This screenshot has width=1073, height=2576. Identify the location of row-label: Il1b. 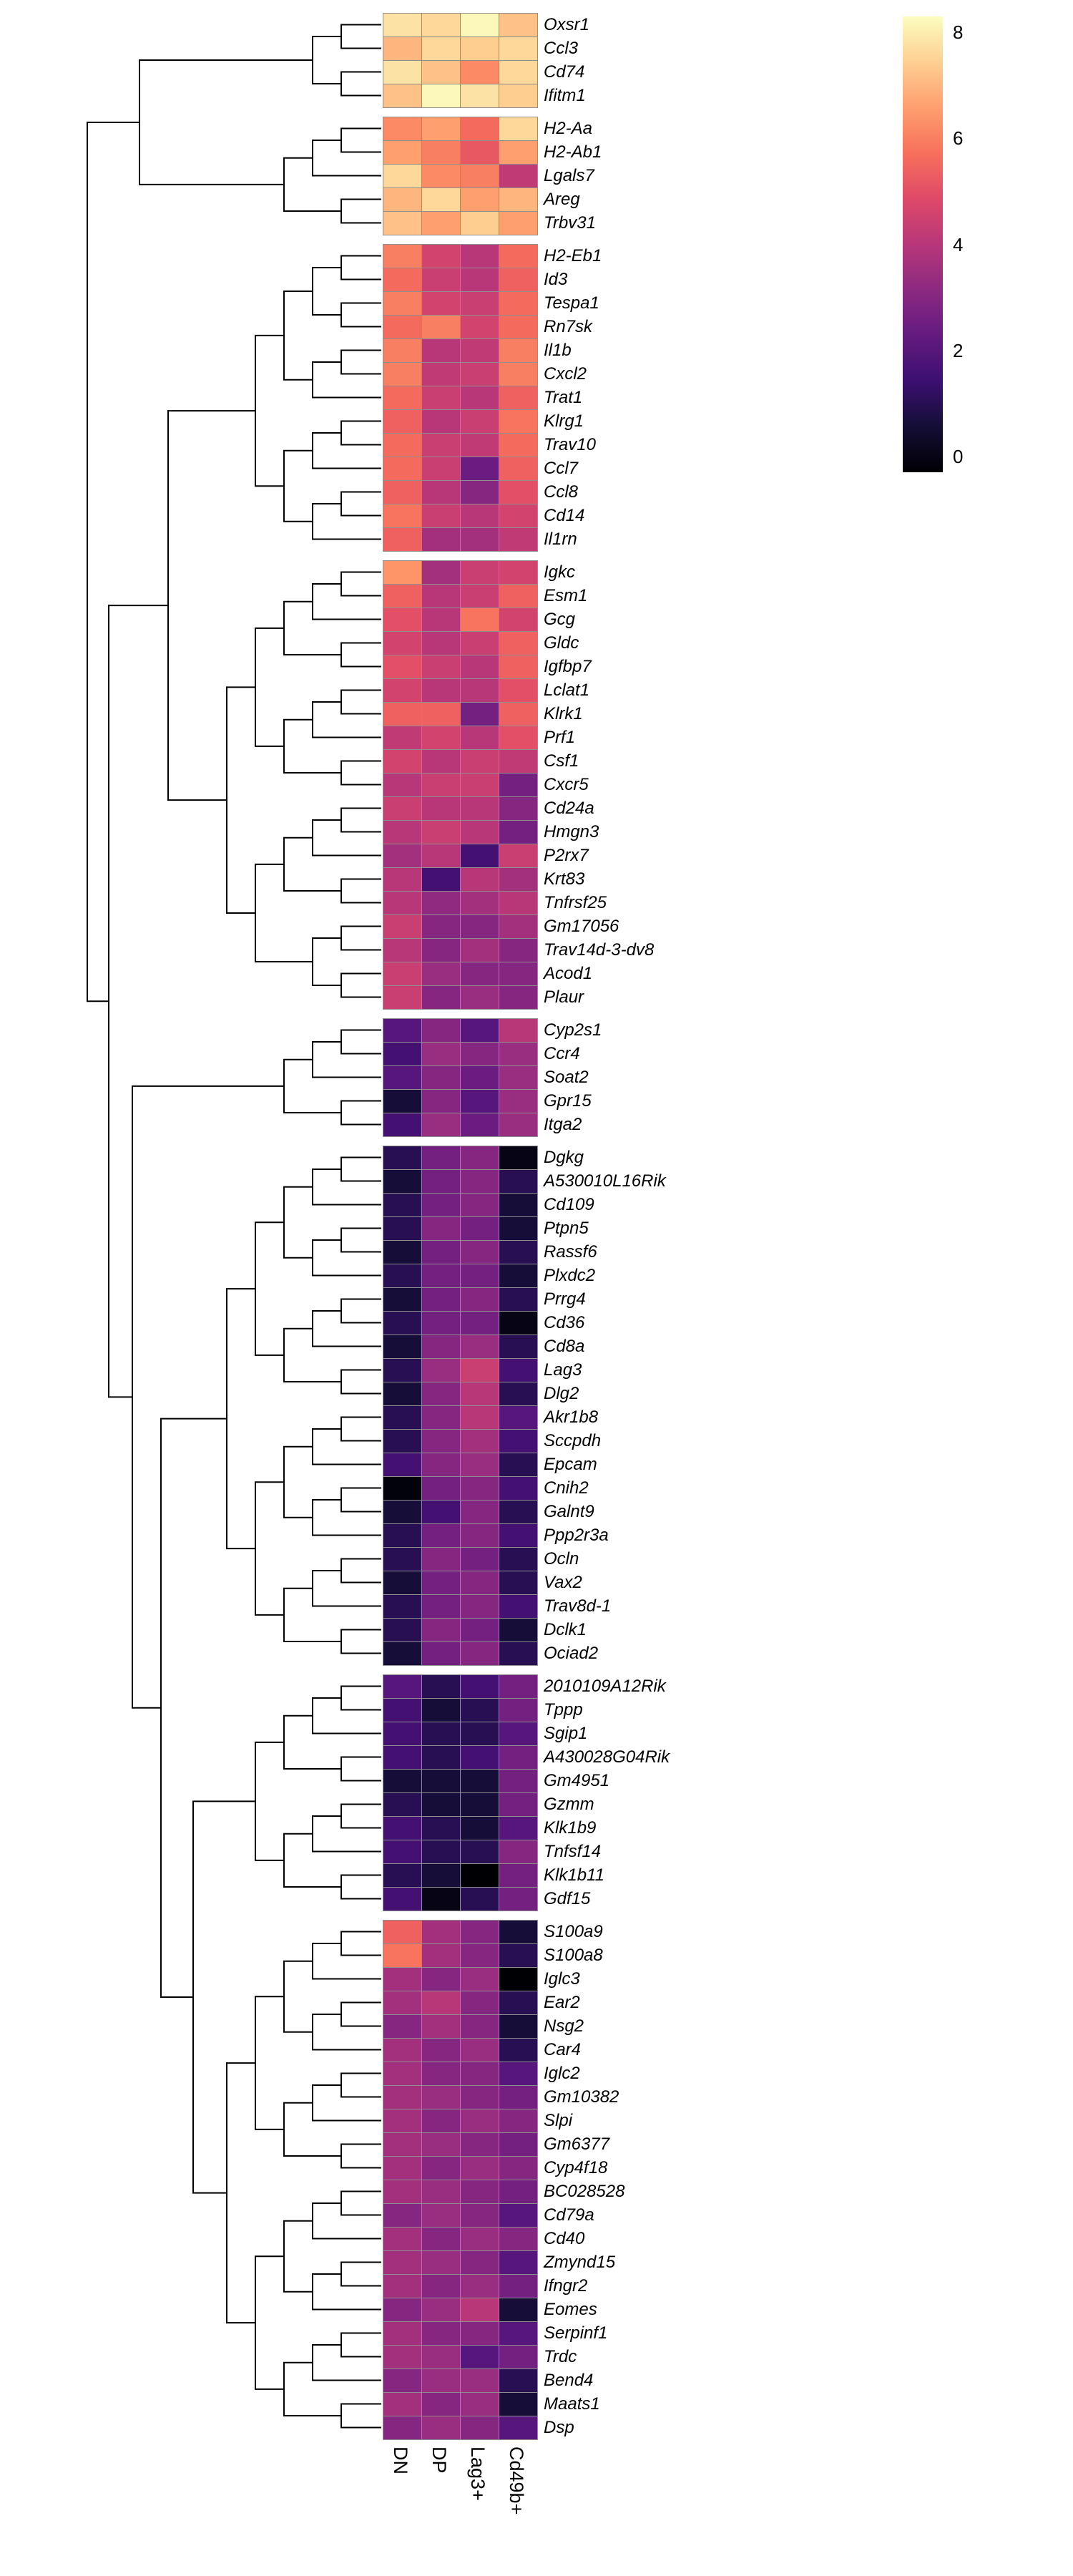
(558, 350).